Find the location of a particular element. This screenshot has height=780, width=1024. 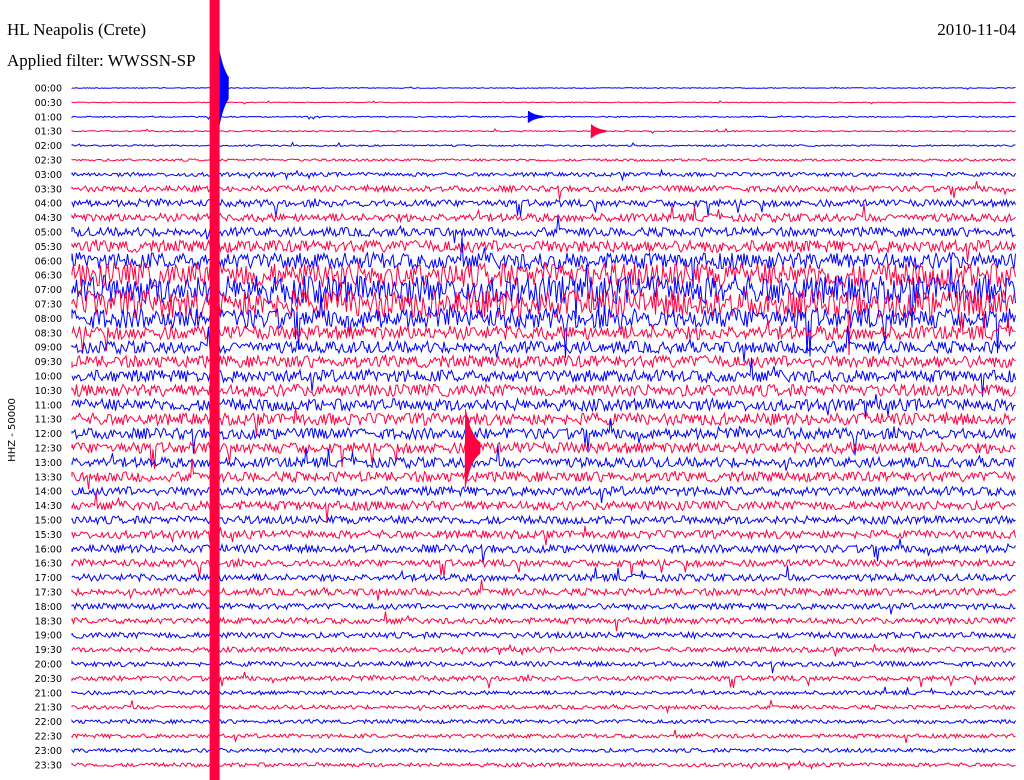

time-label: 16:00 is located at coordinates (48, 549).